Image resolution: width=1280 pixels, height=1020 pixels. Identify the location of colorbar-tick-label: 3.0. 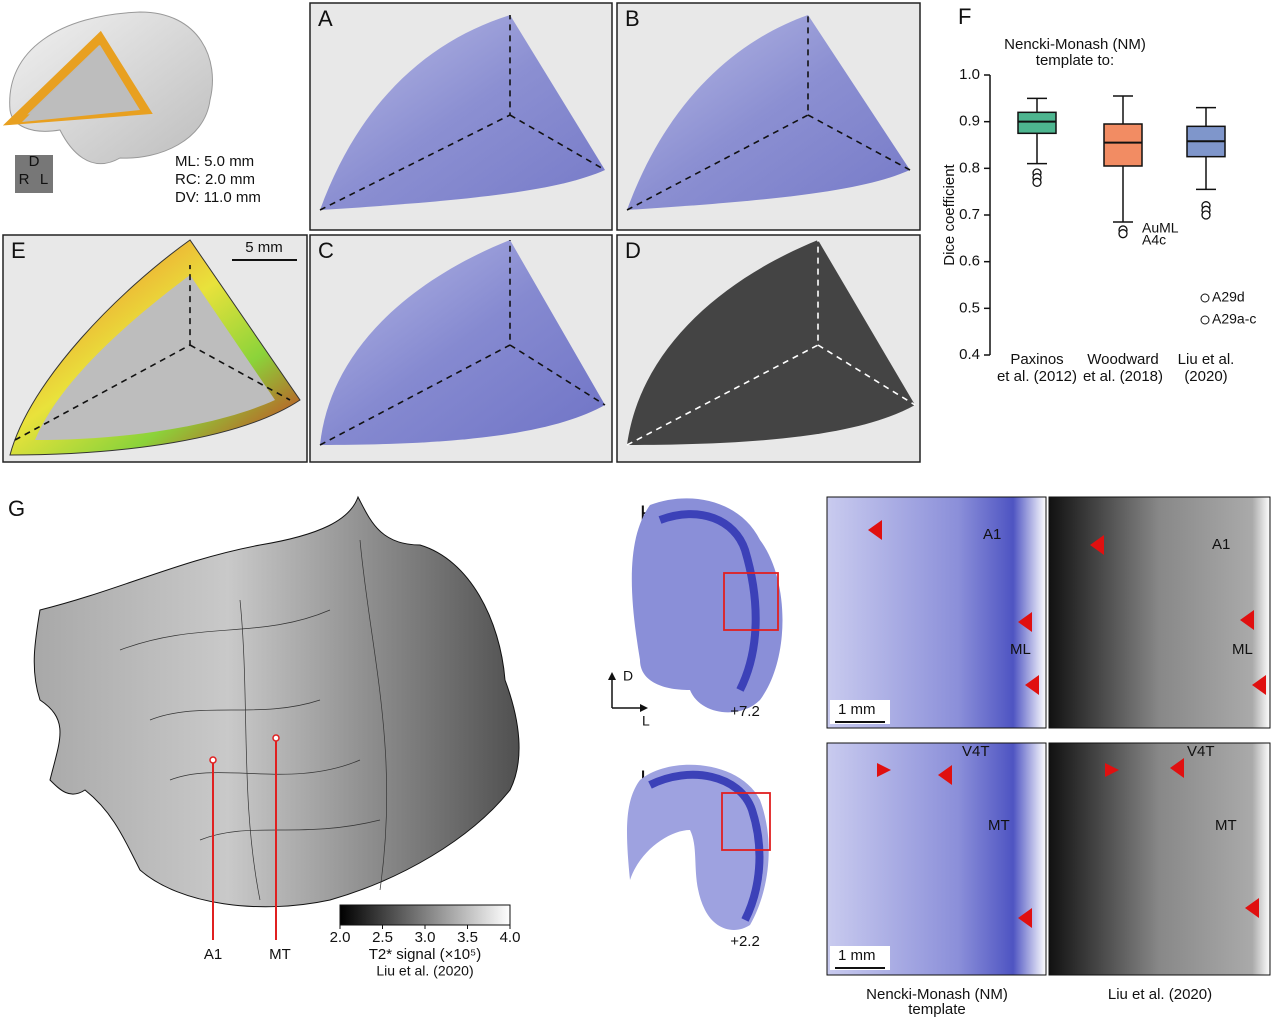
(425, 937).